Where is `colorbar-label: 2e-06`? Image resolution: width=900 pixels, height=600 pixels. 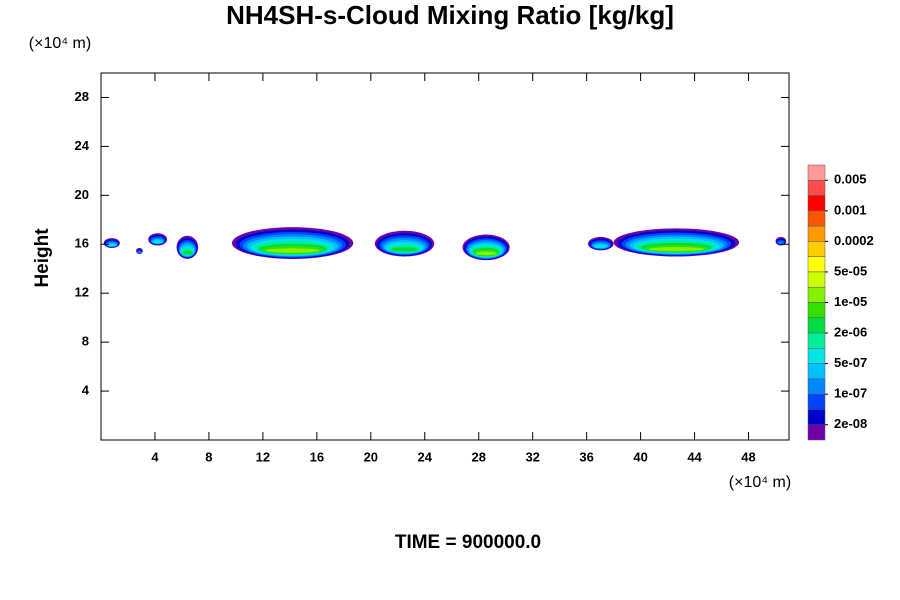 colorbar-label: 2e-06 is located at coordinates (850, 331).